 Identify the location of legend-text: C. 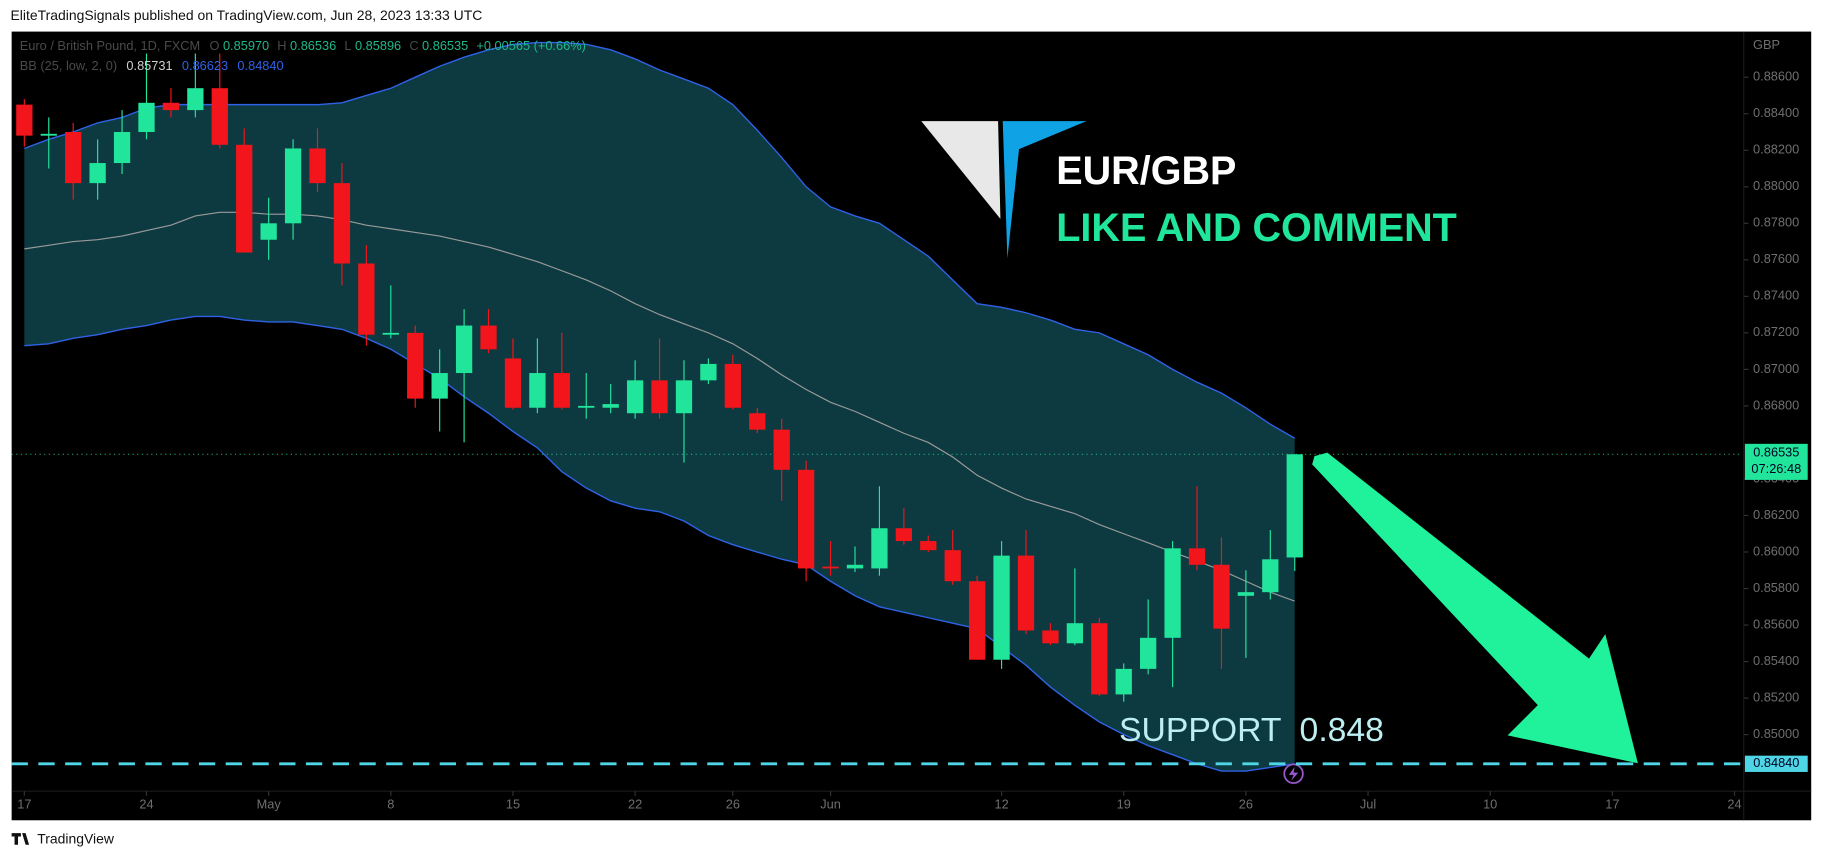
(413, 45).